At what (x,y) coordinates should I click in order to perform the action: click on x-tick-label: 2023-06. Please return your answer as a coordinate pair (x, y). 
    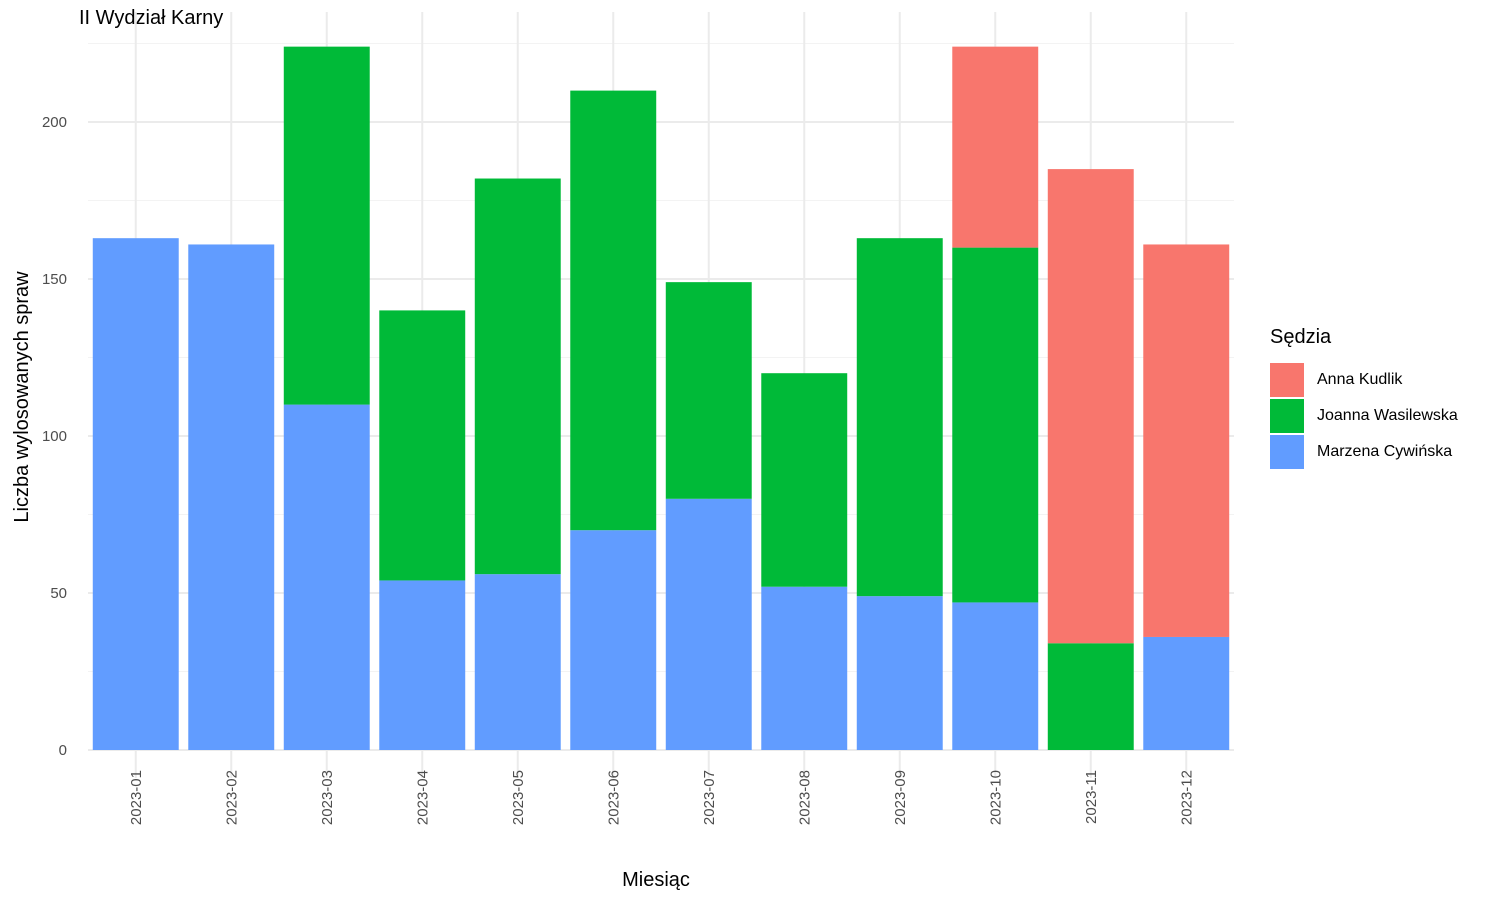
    Looking at the image, I should click on (613, 797).